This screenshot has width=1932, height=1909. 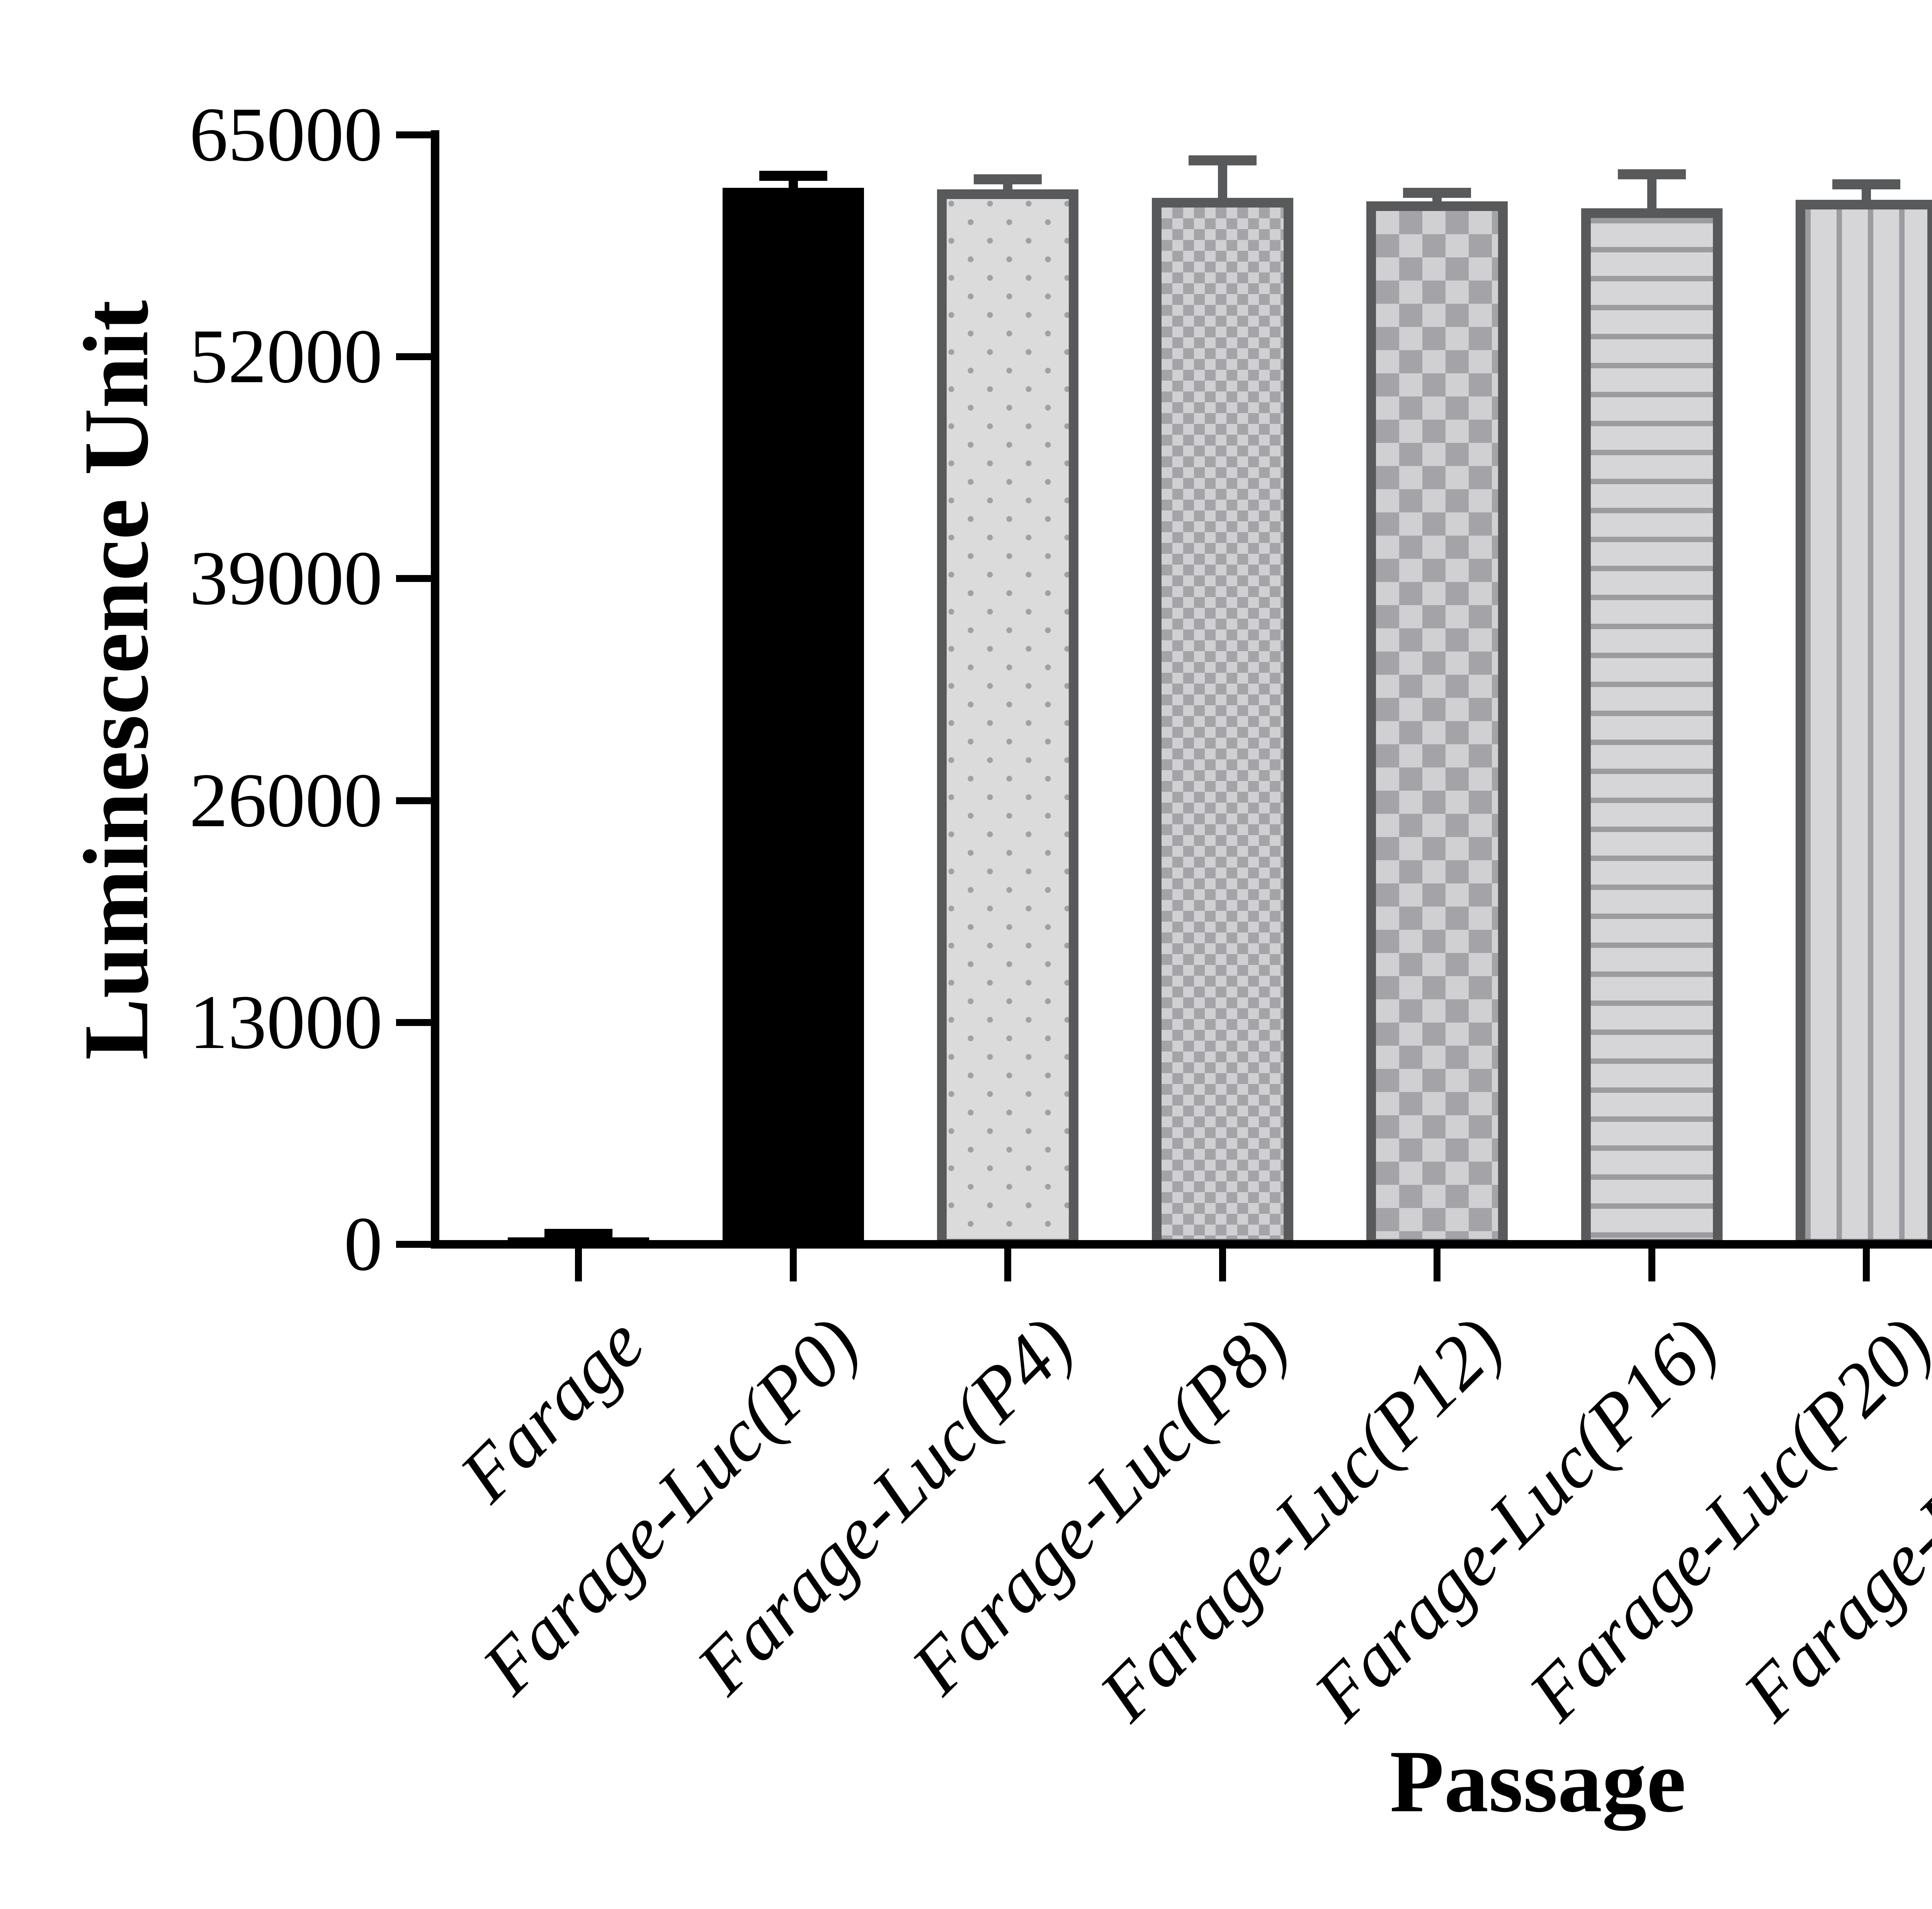 What do you see at coordinates (435, 689) in the screenshot?
I see `y-axis-line` at bounding box center [435, 689].